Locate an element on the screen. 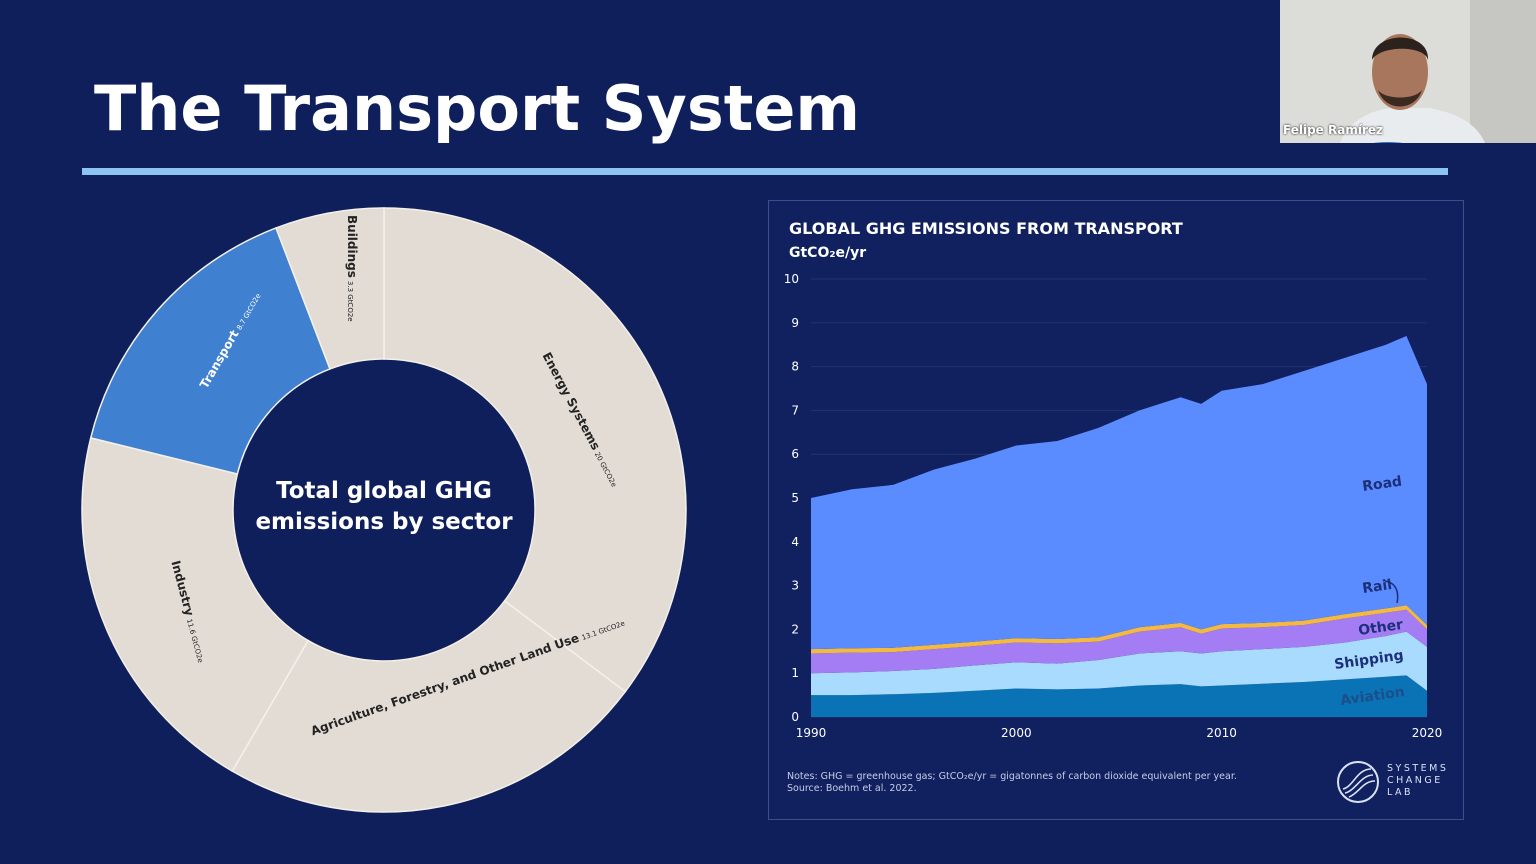  logo-text-line: LAB is located at coordinates (1400, 792).